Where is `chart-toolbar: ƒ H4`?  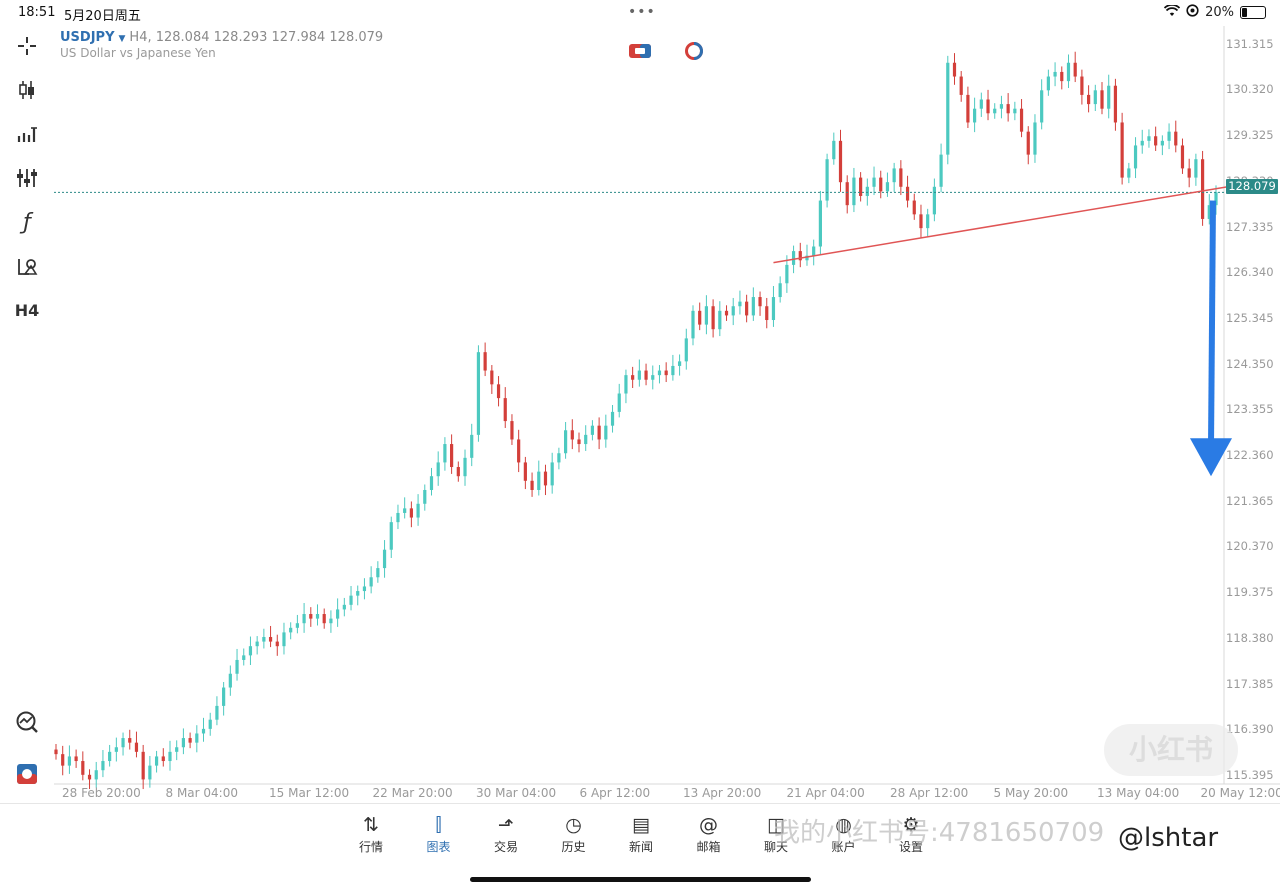
chart-toolbar: ƒ H4 is located at coordinates (27, 415).